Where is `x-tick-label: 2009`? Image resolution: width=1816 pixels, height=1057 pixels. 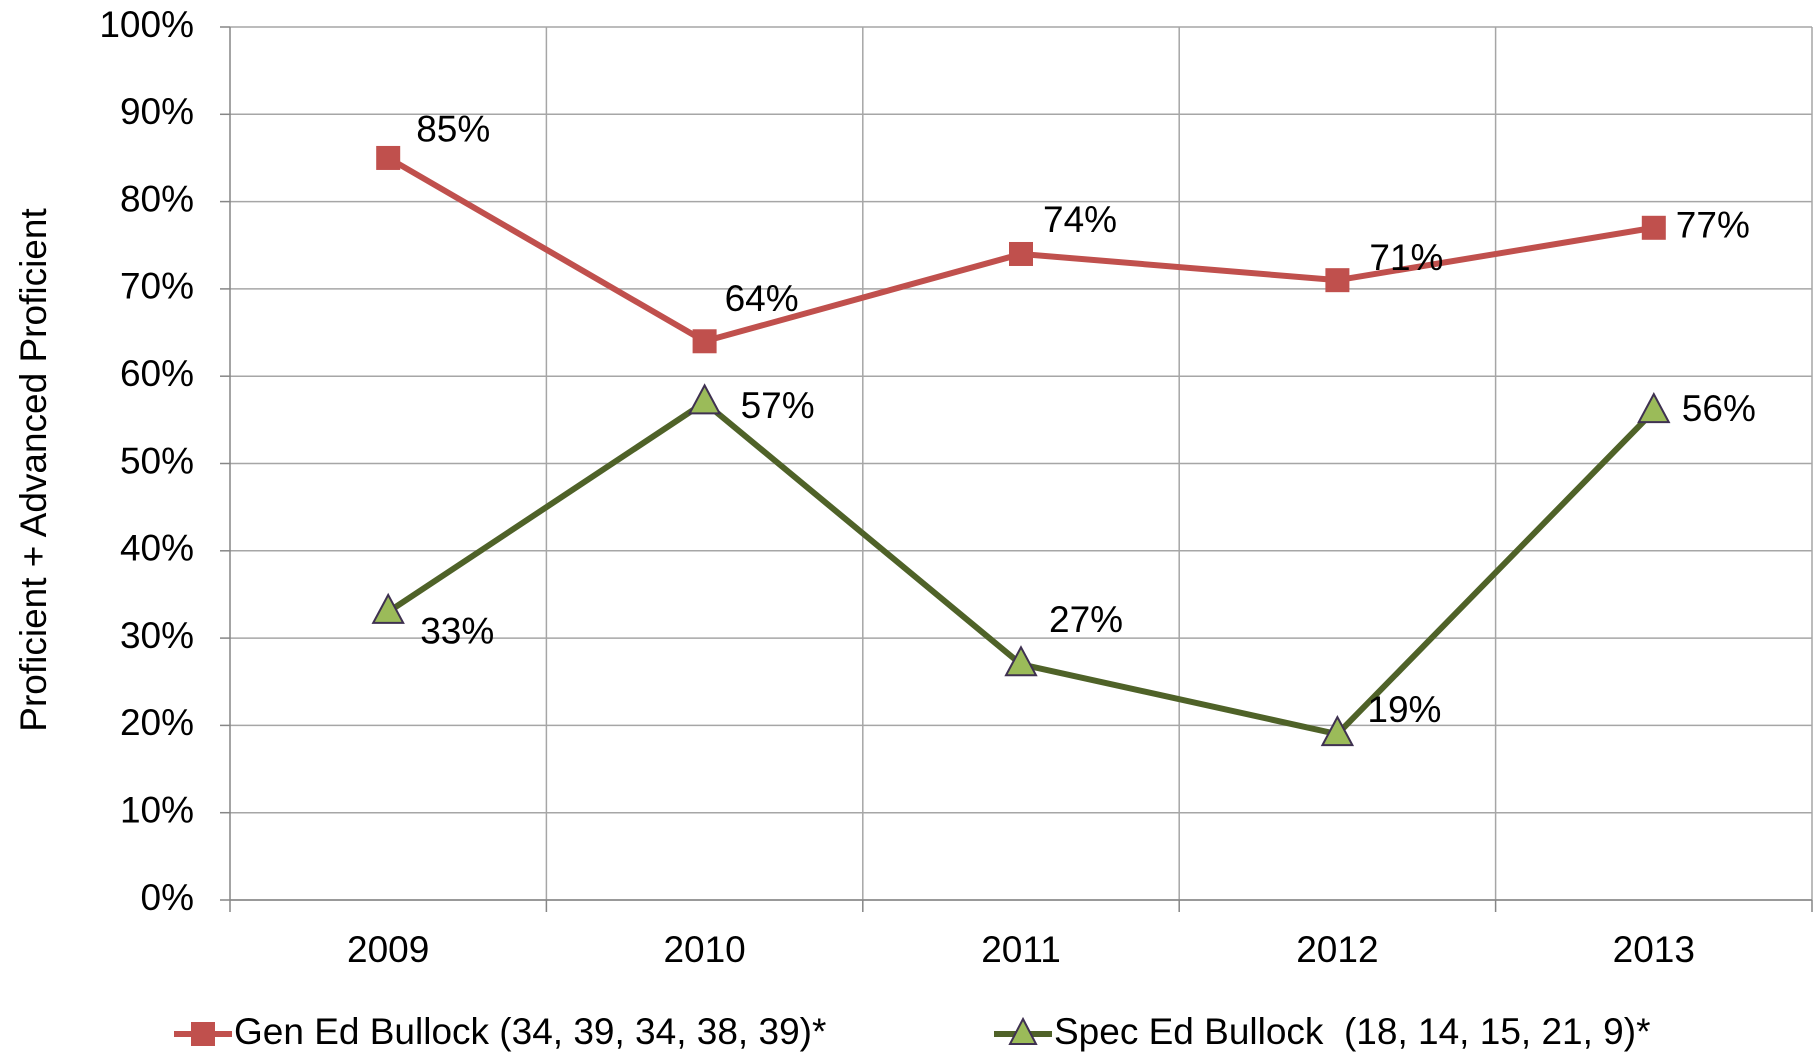
x-tick-label: 2009 is located at coordinates (388, 949).